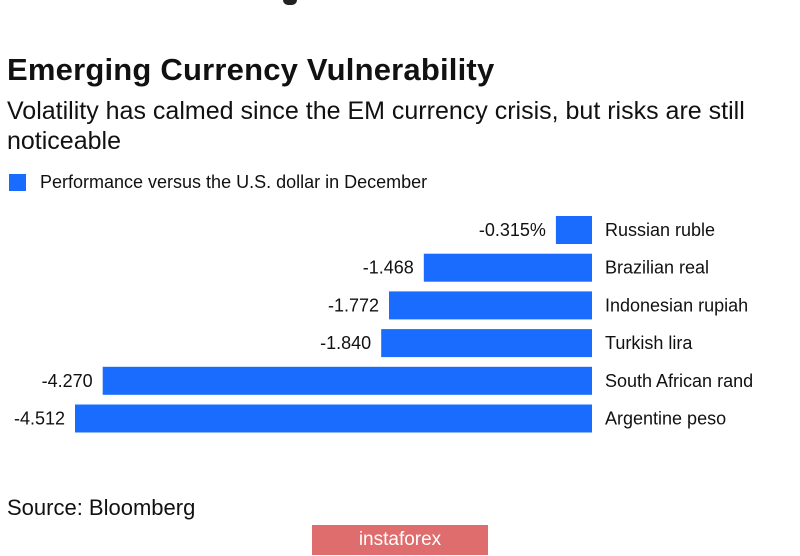 This screenshot has width=800, height=556. What do you see at coordinates (400, 540) in the screenshot?
I see `watermark-logo: instaforex` at bounding box center [400, 540].